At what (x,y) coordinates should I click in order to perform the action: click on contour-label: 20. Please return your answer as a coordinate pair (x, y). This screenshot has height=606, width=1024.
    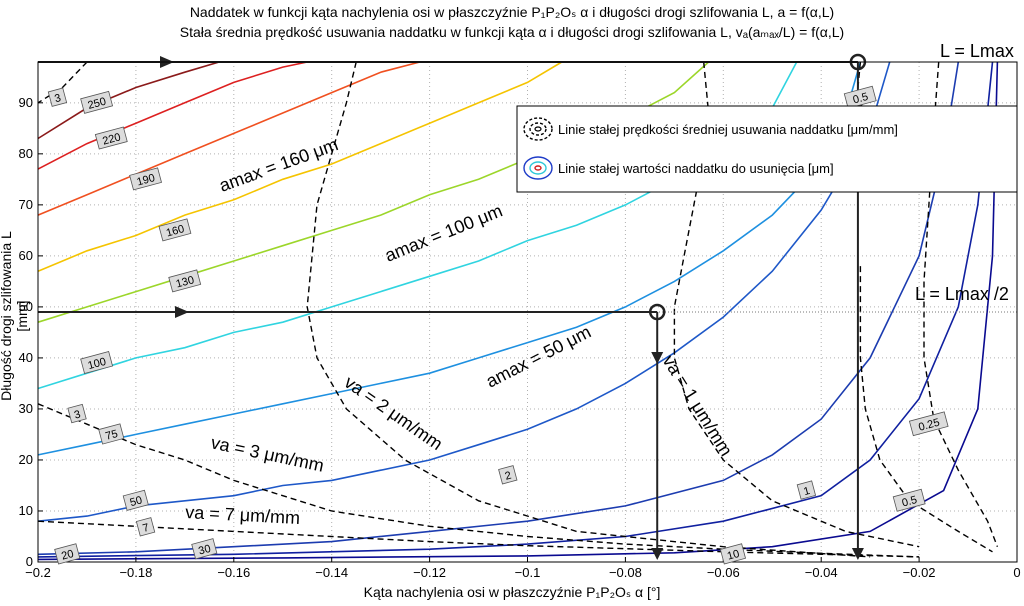
    Looking at the image, I should click on (67, 554).